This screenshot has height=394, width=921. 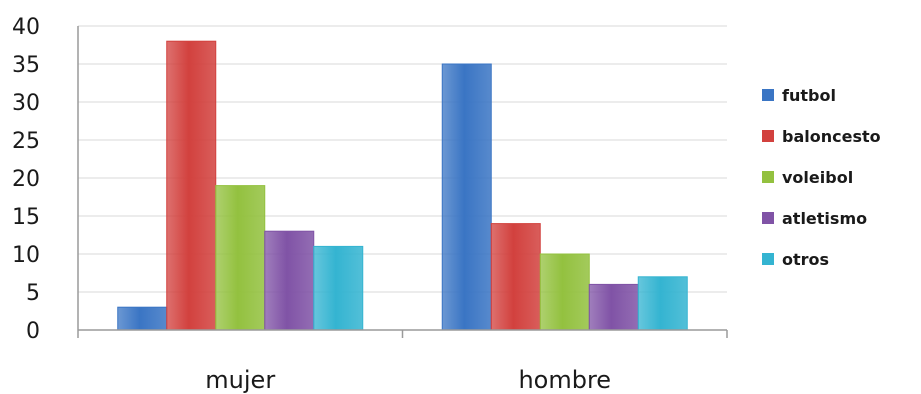 I want to click on legend-label-voleibol: voleibol, so click(x=817, y=177).